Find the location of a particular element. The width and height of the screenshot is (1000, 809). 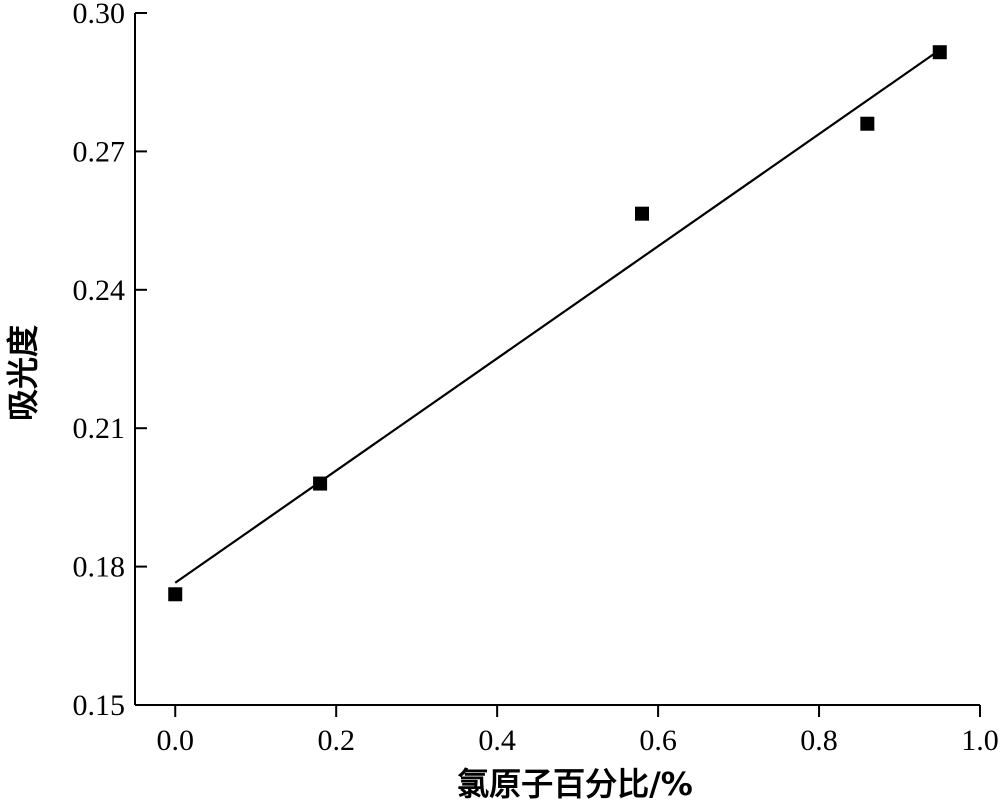

x-axis-label: 氯原子百分比/% is located at coordinates (575, 784).